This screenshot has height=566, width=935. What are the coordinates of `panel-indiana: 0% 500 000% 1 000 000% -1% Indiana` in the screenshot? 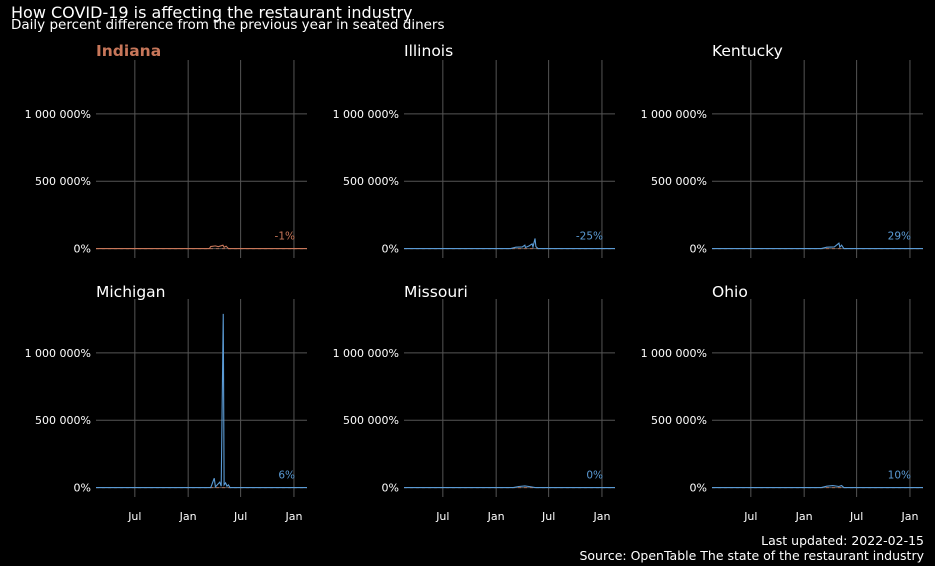 It's located at (166, 150).